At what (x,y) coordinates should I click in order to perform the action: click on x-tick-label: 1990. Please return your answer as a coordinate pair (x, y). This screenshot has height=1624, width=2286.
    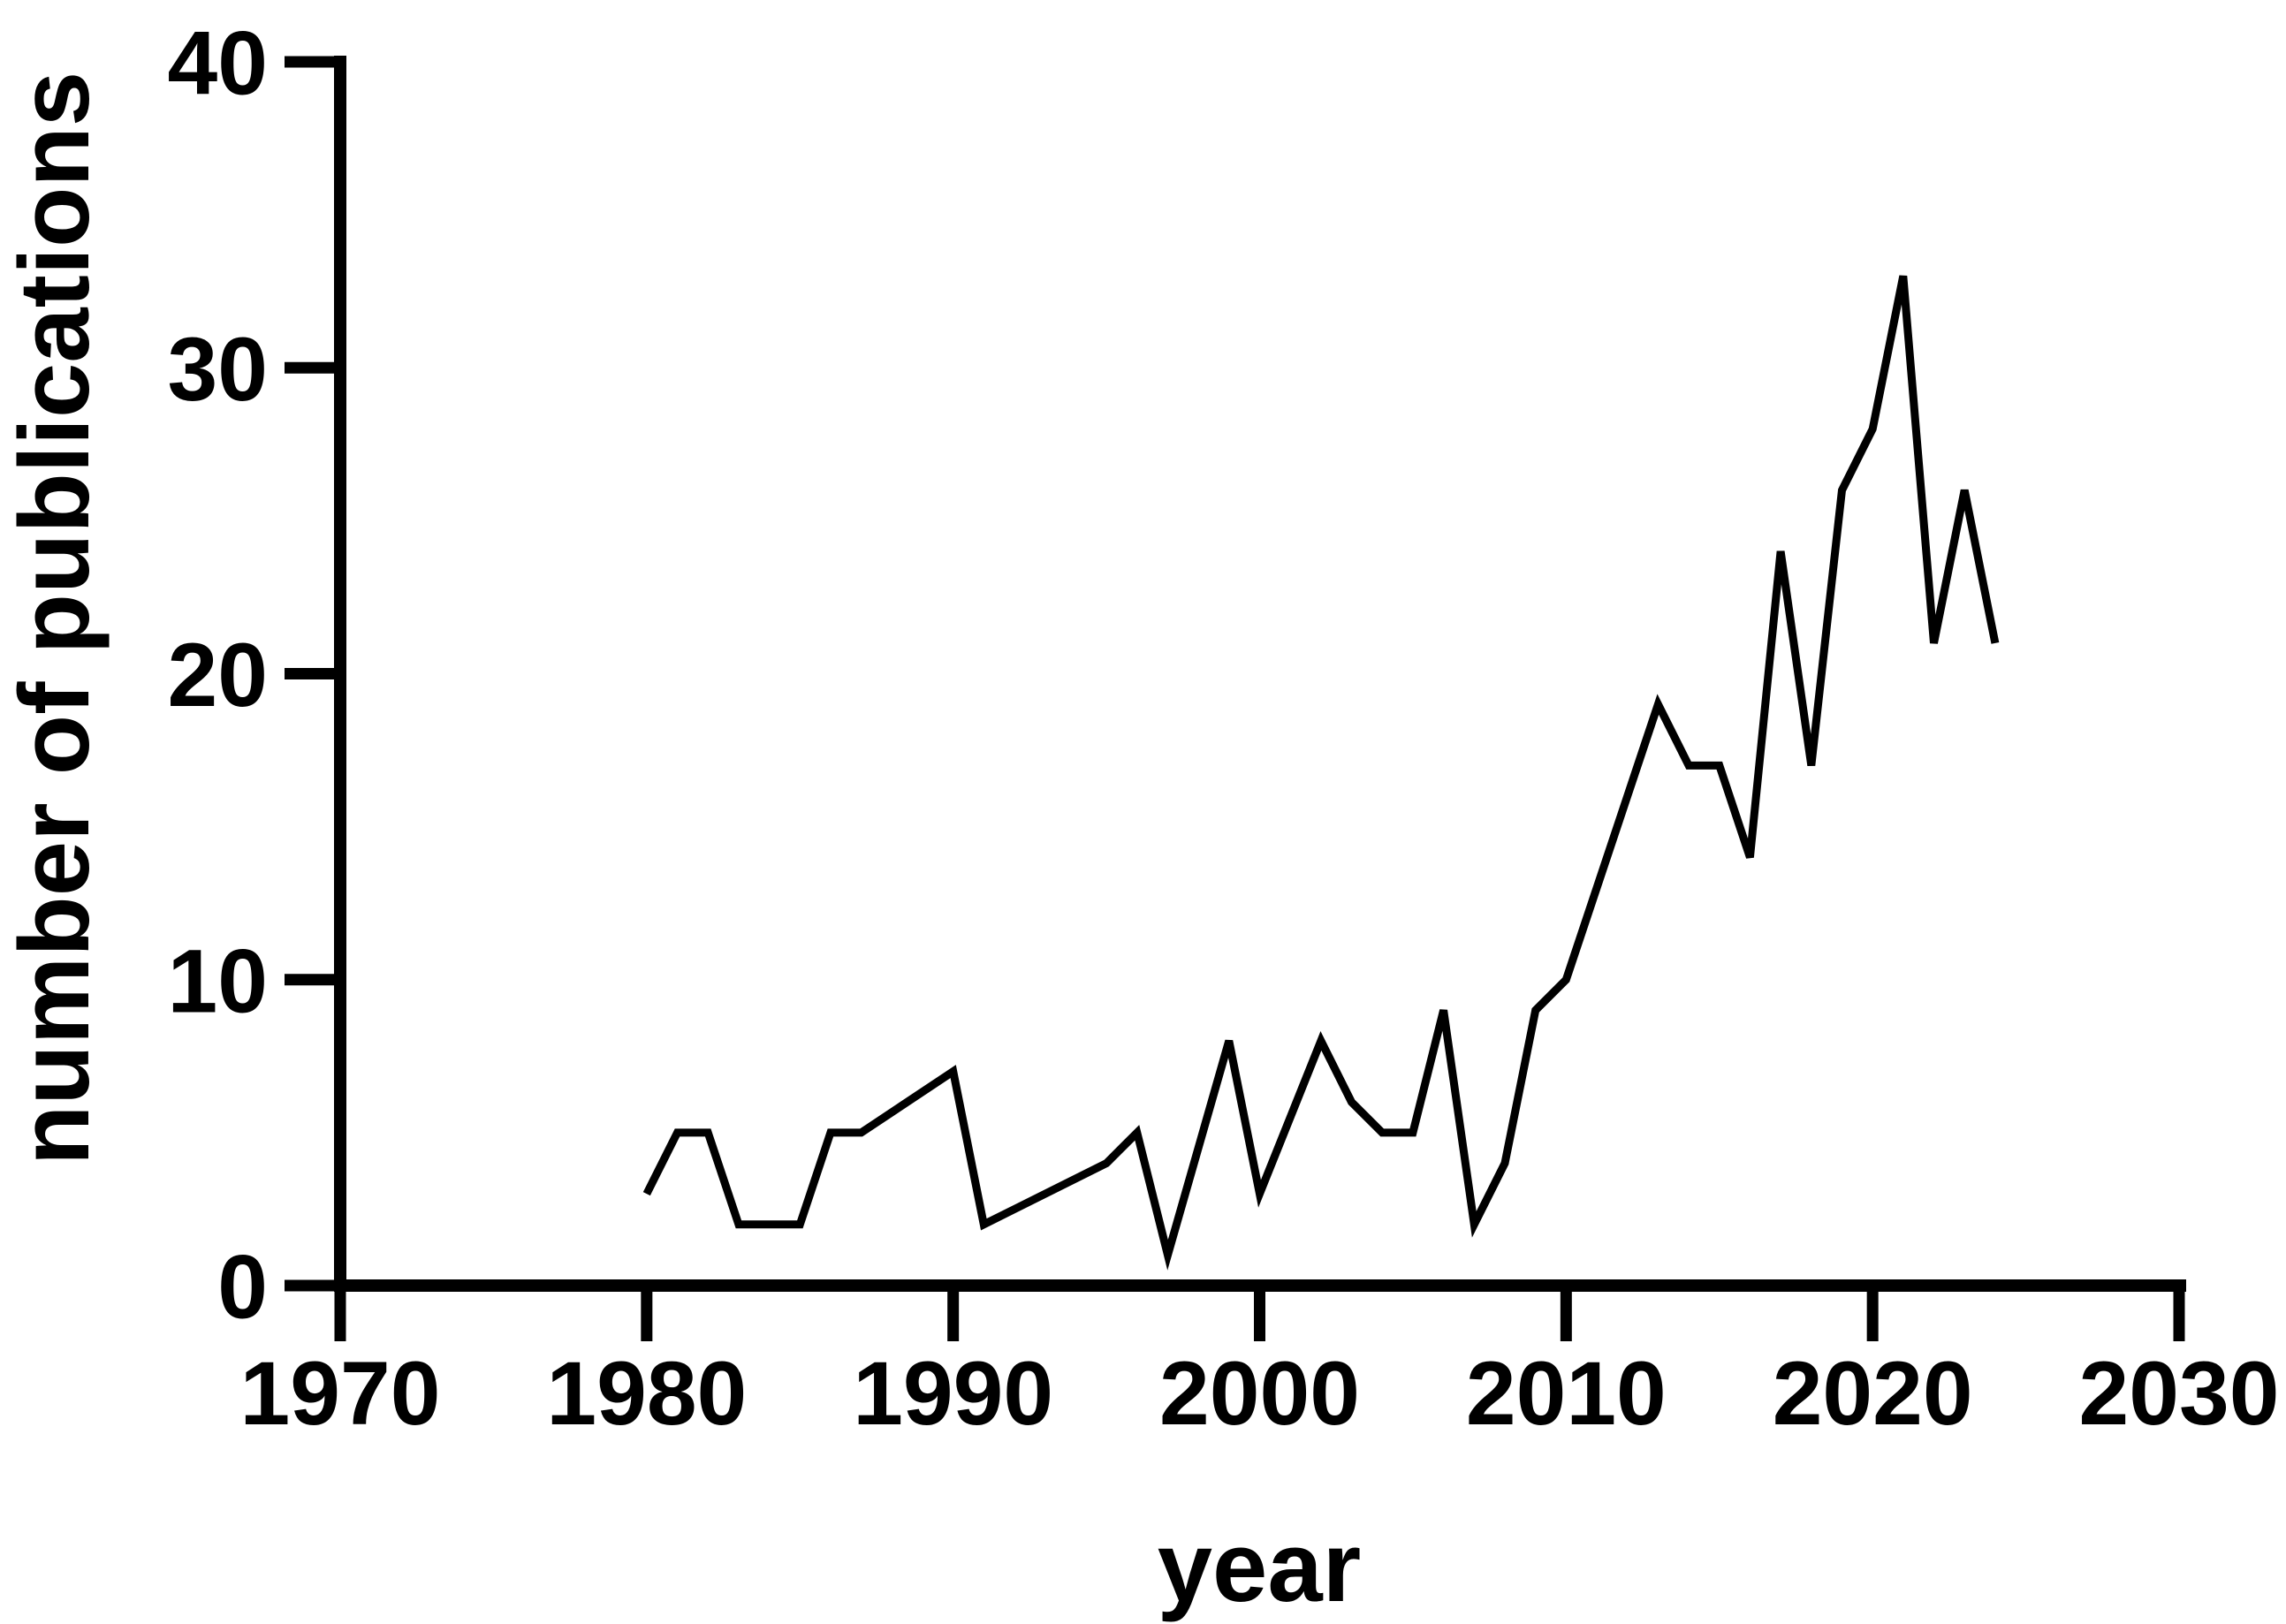
    Looking at the image, I should click on (953, 1393).